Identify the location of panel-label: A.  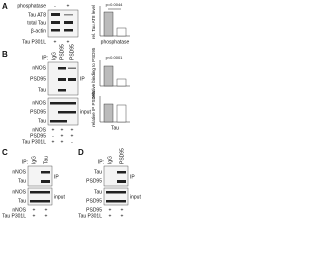
(5, 6).